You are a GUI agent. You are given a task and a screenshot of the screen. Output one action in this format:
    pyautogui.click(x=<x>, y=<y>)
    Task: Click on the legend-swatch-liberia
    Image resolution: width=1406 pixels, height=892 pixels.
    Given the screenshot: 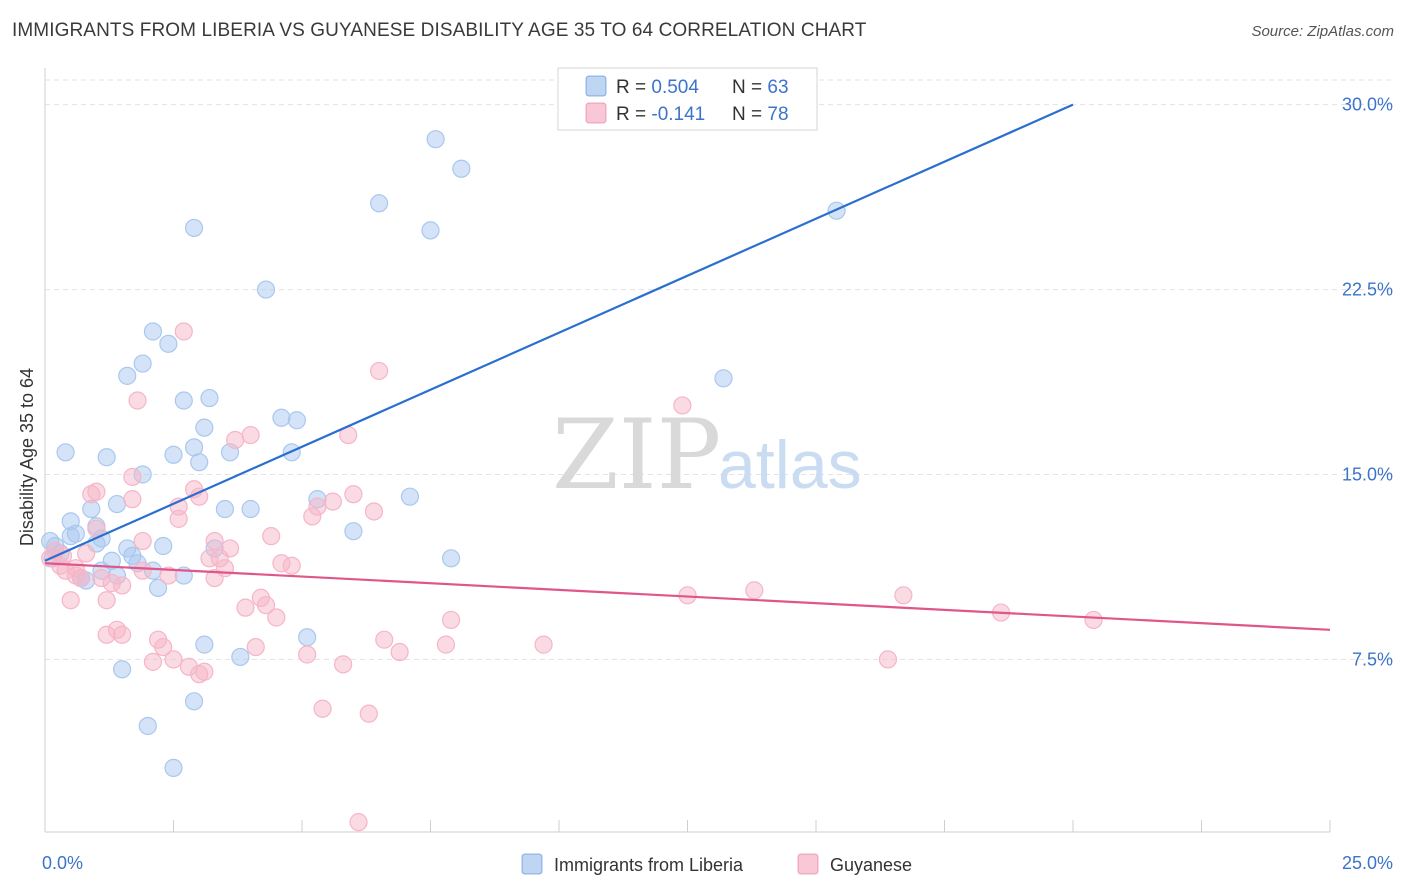 What is the action you would take?
    pyautogui.click(x=596, y=86)
    